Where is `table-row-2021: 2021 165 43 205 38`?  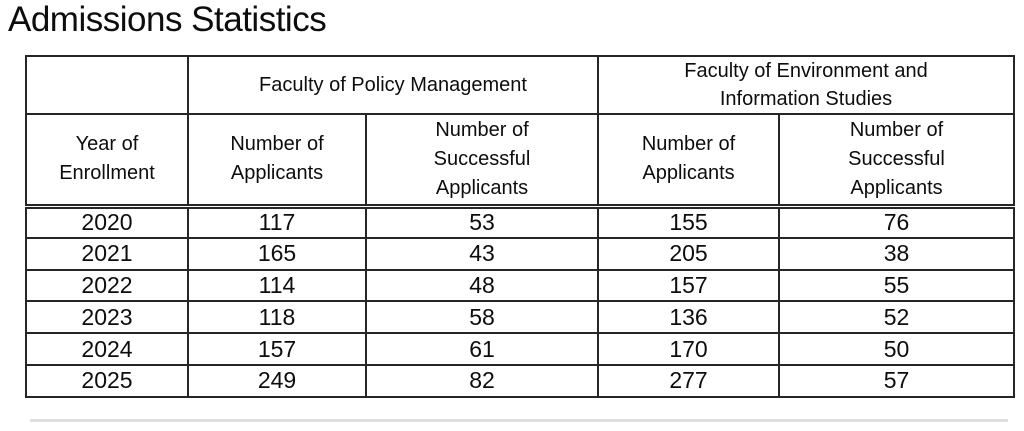
table-row-2021: 2021 165 43 205 38 is located at coordinates (520, 253).